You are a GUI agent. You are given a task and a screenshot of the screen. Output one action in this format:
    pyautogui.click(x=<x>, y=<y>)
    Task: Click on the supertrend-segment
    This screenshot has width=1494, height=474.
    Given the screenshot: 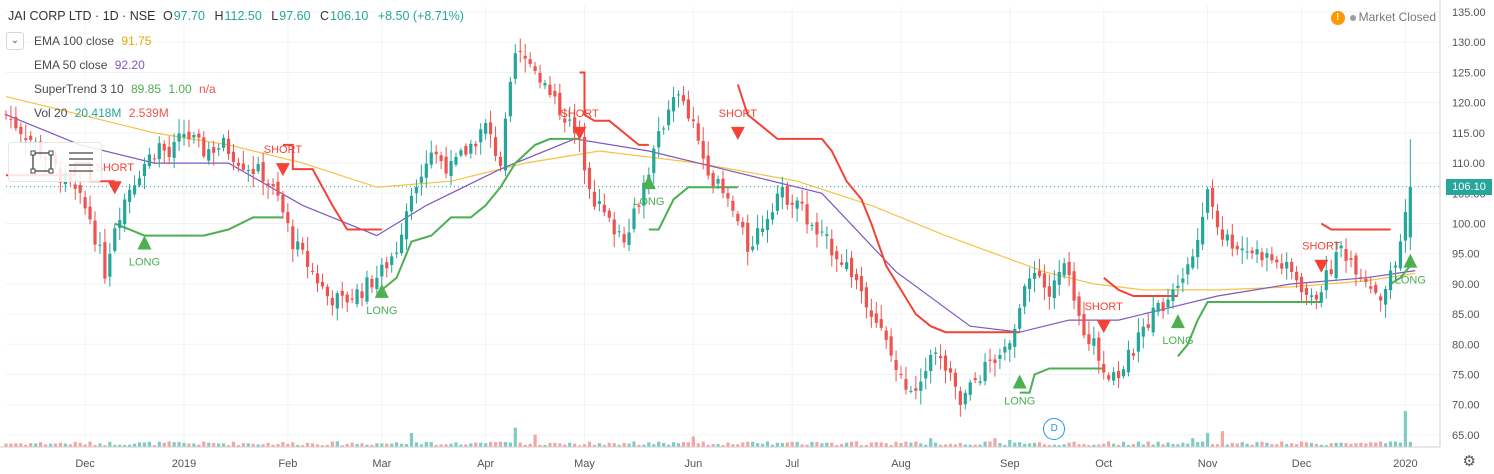 What is the action you would take?
    pyautogui.click(x=1061, y=380)
    